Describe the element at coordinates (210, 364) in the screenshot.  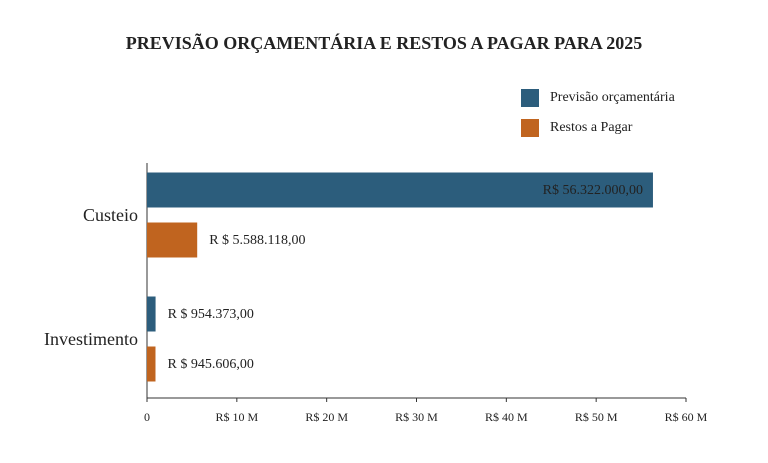
I see `value-label: R $ 945.606,00` at that location.